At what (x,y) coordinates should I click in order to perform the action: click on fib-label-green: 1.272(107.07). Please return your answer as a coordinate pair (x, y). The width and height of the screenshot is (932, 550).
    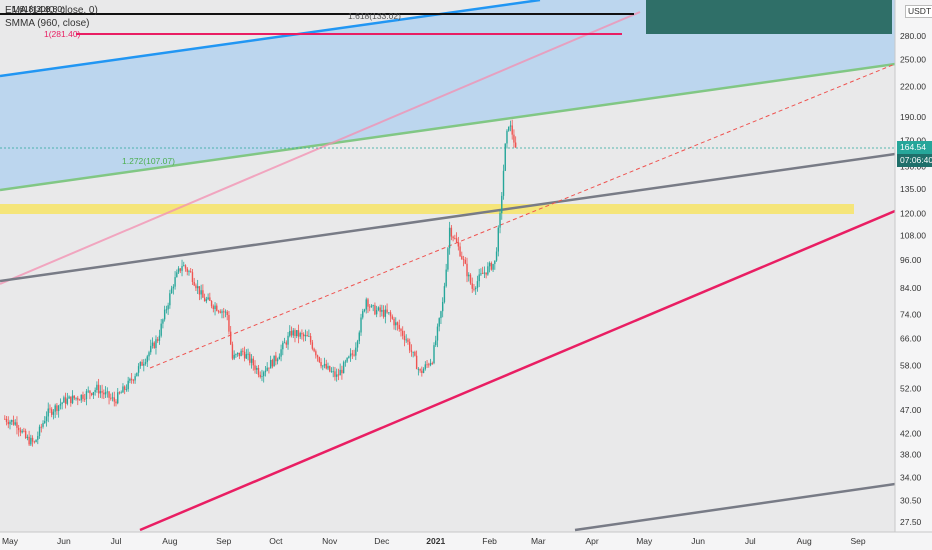
    Looking at the image, I should click on (148, 161).